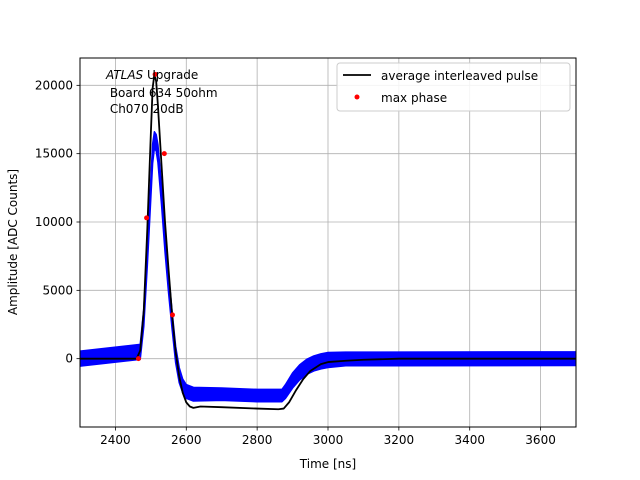 Image resolution: width=640 pixels, height=480 pixels. I want to click on x-axis-title: Time [ns], so click(327, 464).